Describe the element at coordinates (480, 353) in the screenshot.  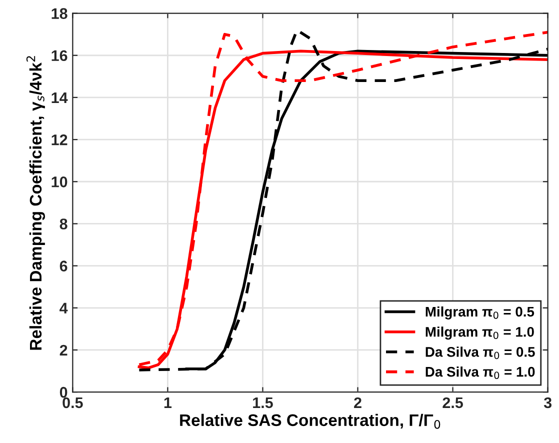
I see `legend-label: Da Silva π$_{0}$ = 0.5` at that location.